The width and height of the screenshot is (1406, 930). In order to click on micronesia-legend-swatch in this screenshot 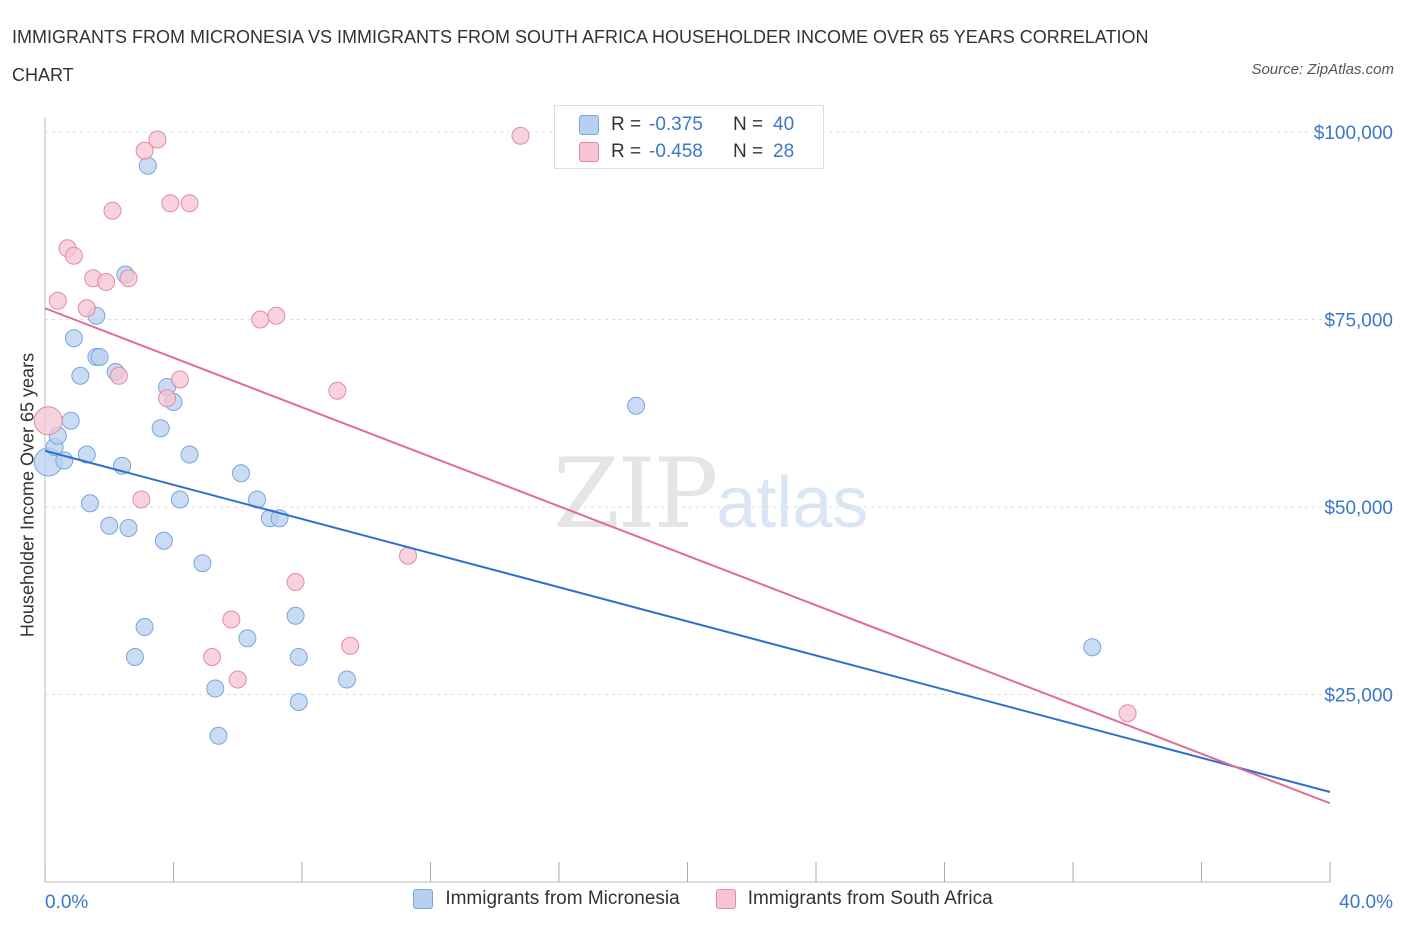, I will do `click(423, 899)`.